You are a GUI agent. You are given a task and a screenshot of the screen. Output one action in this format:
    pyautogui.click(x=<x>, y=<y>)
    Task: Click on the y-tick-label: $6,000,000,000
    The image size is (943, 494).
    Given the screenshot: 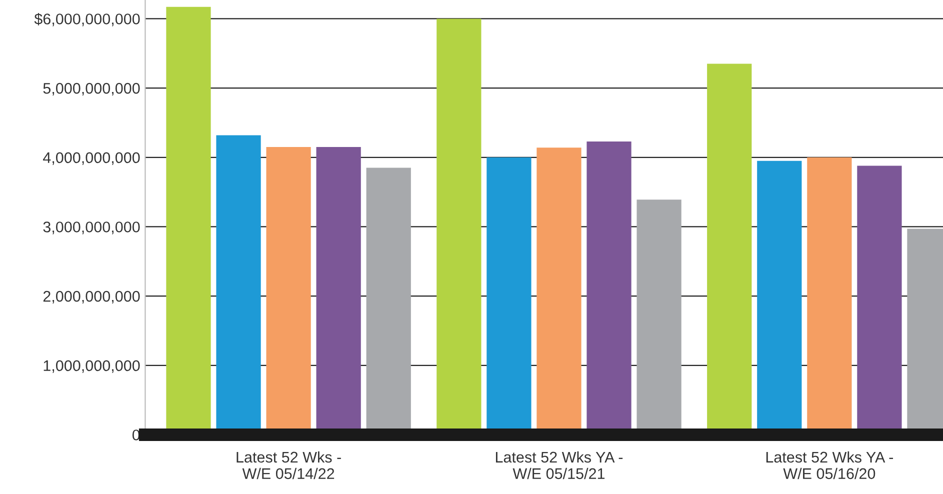 What is the action you would take?
    pyautogui.click(x=87, y=19)
    